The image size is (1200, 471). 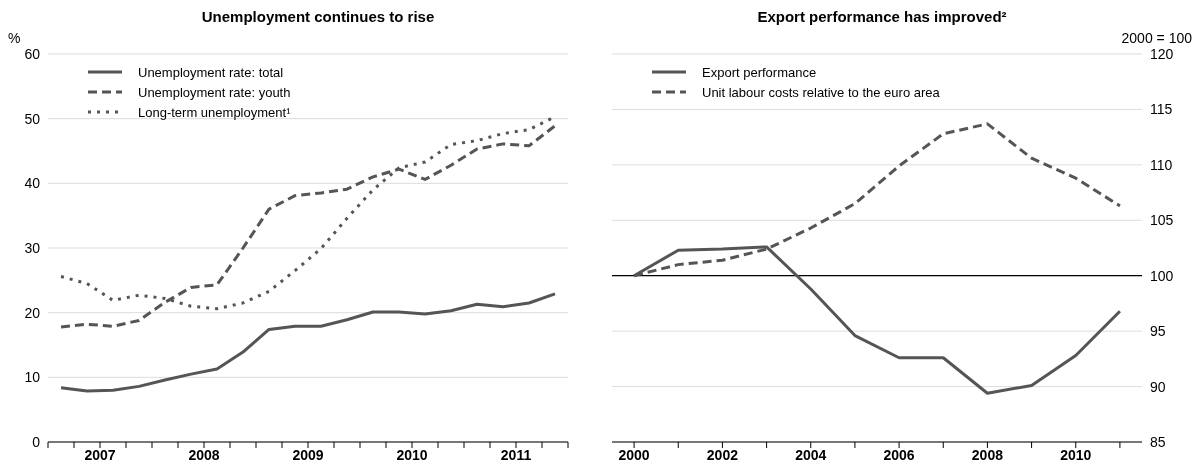 I want to click on x-tick-label: 2006, so click(x=899, y=454).